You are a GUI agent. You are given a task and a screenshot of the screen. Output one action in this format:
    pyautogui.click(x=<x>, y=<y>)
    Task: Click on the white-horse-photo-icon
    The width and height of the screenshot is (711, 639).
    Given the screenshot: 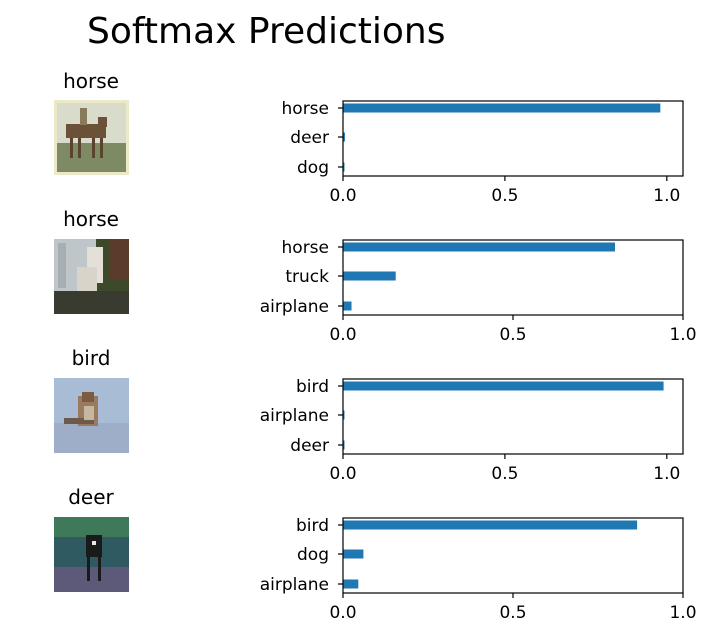 What is the action you would take?
    pyautogui.click(x=91, y=276)
    